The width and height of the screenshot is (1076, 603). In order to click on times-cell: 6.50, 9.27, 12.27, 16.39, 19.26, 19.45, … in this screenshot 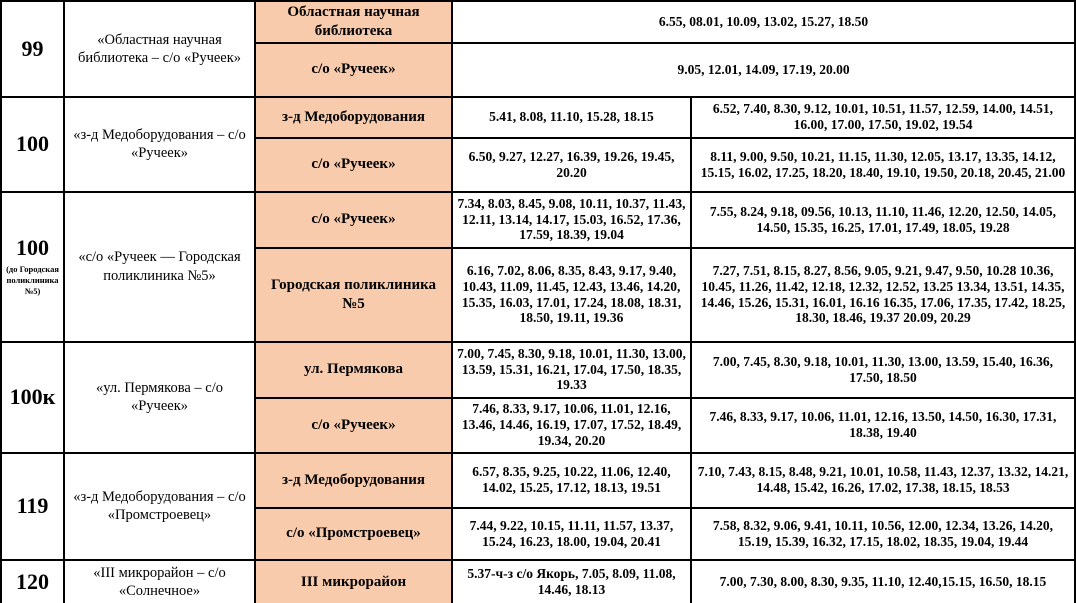, I will do `click(571, 164)`.